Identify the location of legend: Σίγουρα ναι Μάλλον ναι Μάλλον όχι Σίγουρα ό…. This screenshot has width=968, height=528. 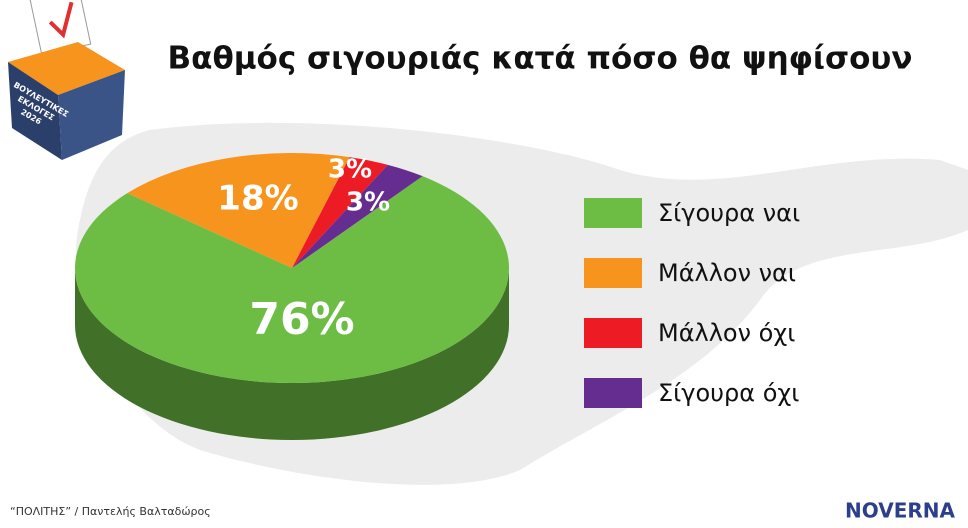
(692, 303).